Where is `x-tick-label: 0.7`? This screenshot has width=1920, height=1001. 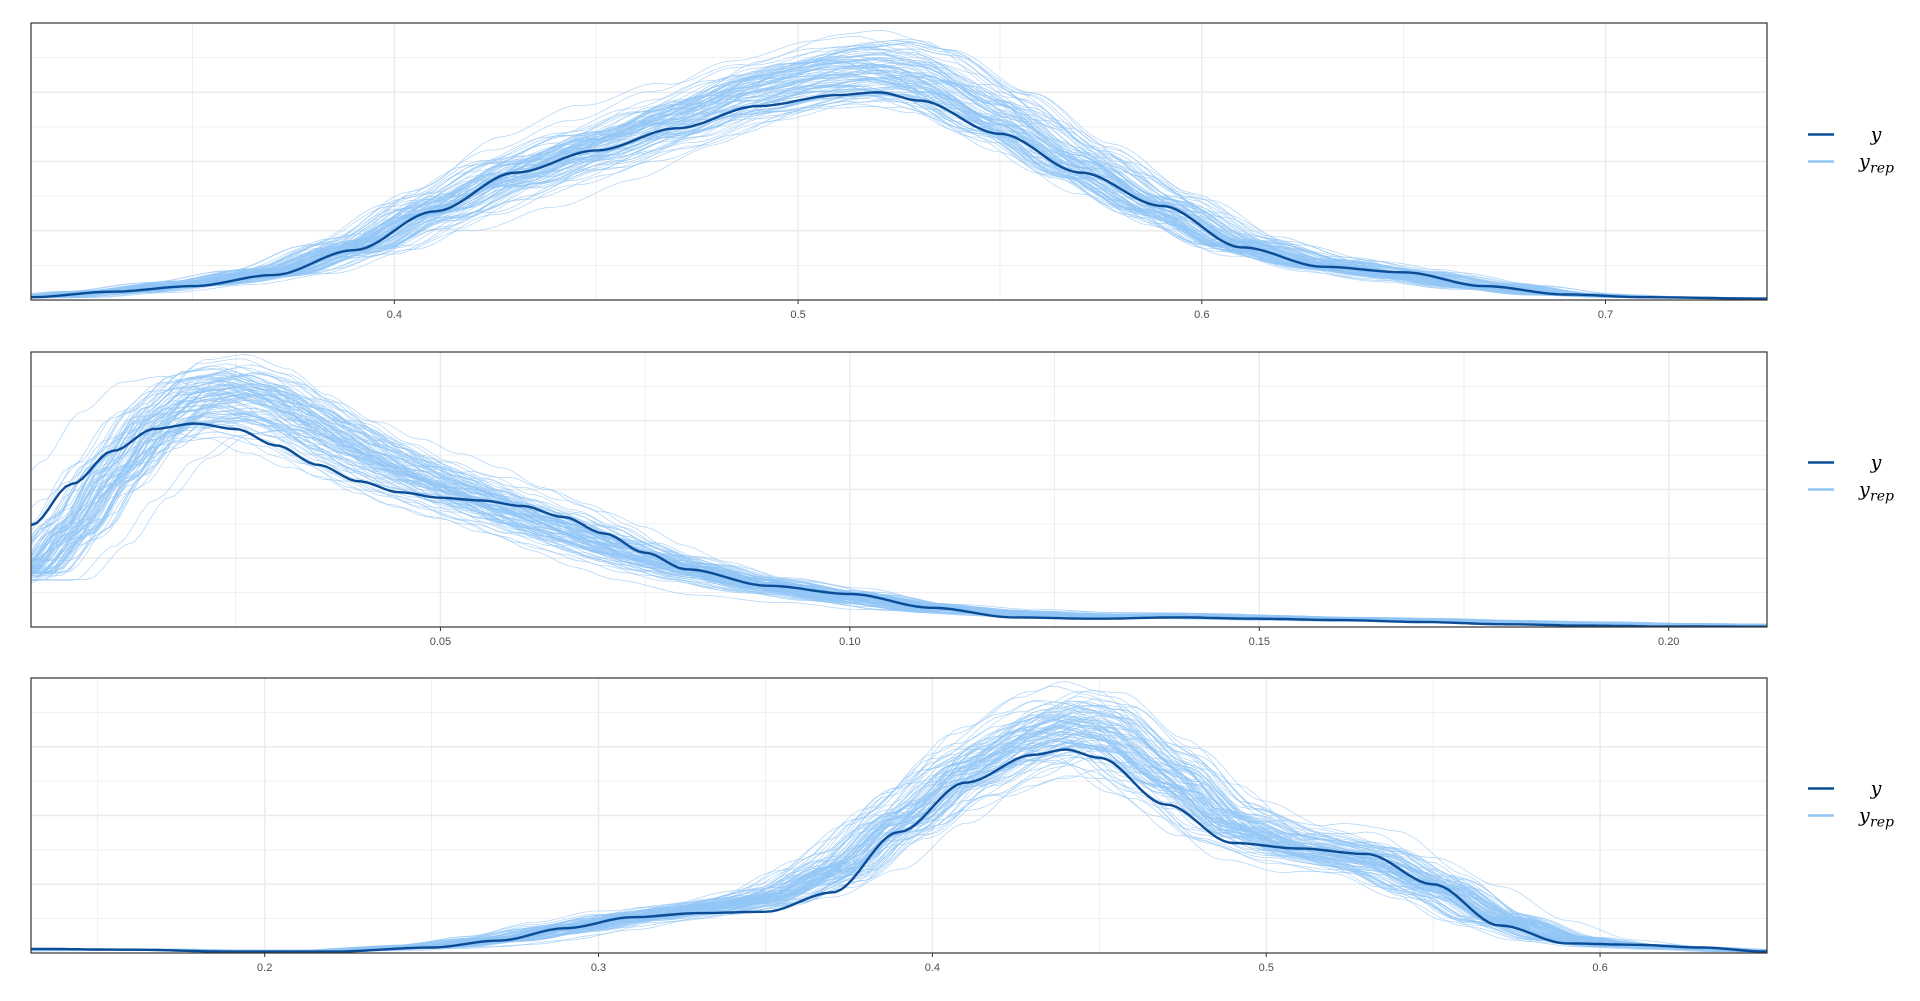
x-tick-label: 0.7 is located at coordinates (1605, 315).